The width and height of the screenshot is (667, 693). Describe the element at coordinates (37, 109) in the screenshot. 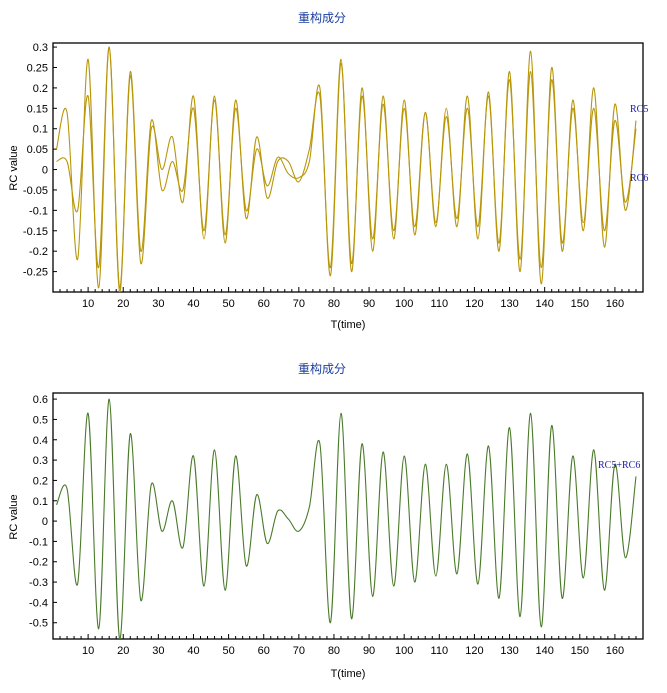

I see `y-tick-label: 0.15` at that location.